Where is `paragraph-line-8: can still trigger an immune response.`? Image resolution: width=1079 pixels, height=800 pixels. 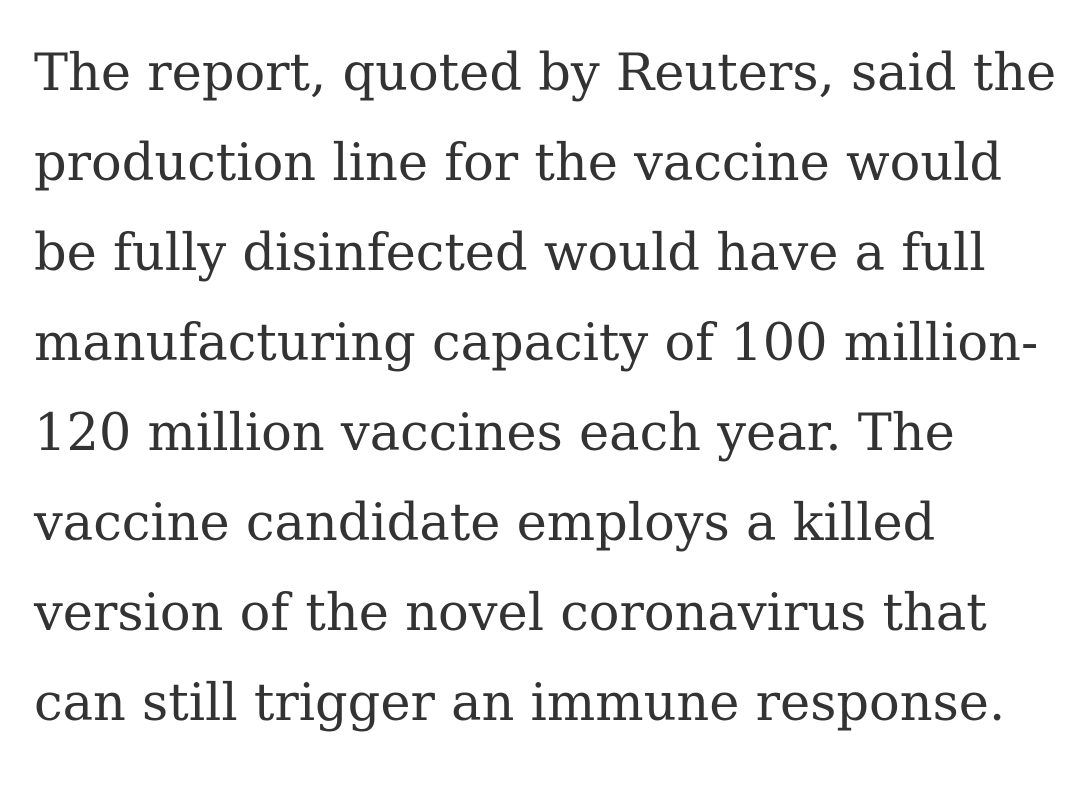 paragraph-line-8: can still trigger an immune response. is located at coordinates (520, 703).